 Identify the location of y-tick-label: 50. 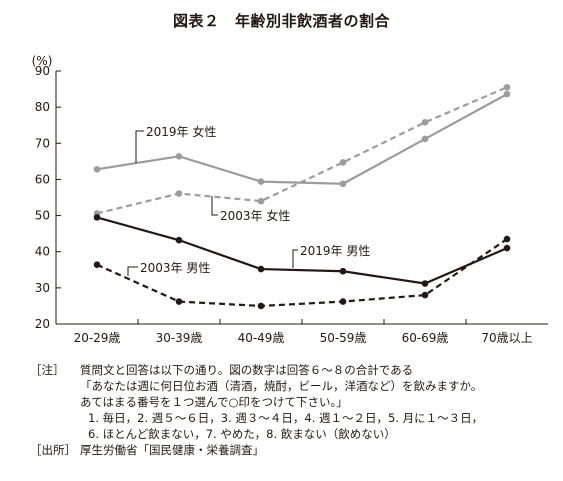
(42, 216).